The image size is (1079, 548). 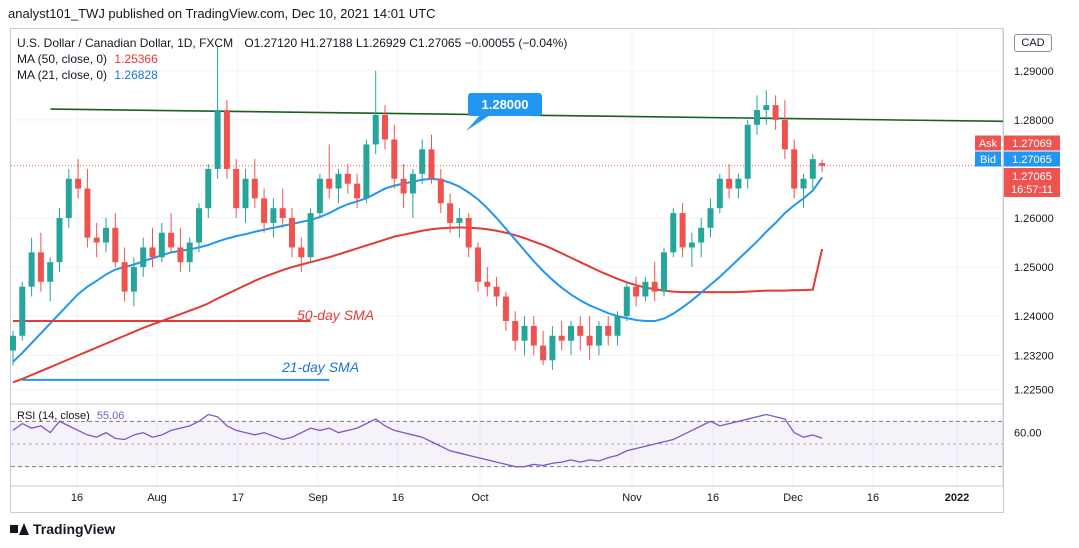 What do you see at coordinates (157, 498) in the screenshot?
I see `time-tick-label: Aug` at bounding box center [157, 498].